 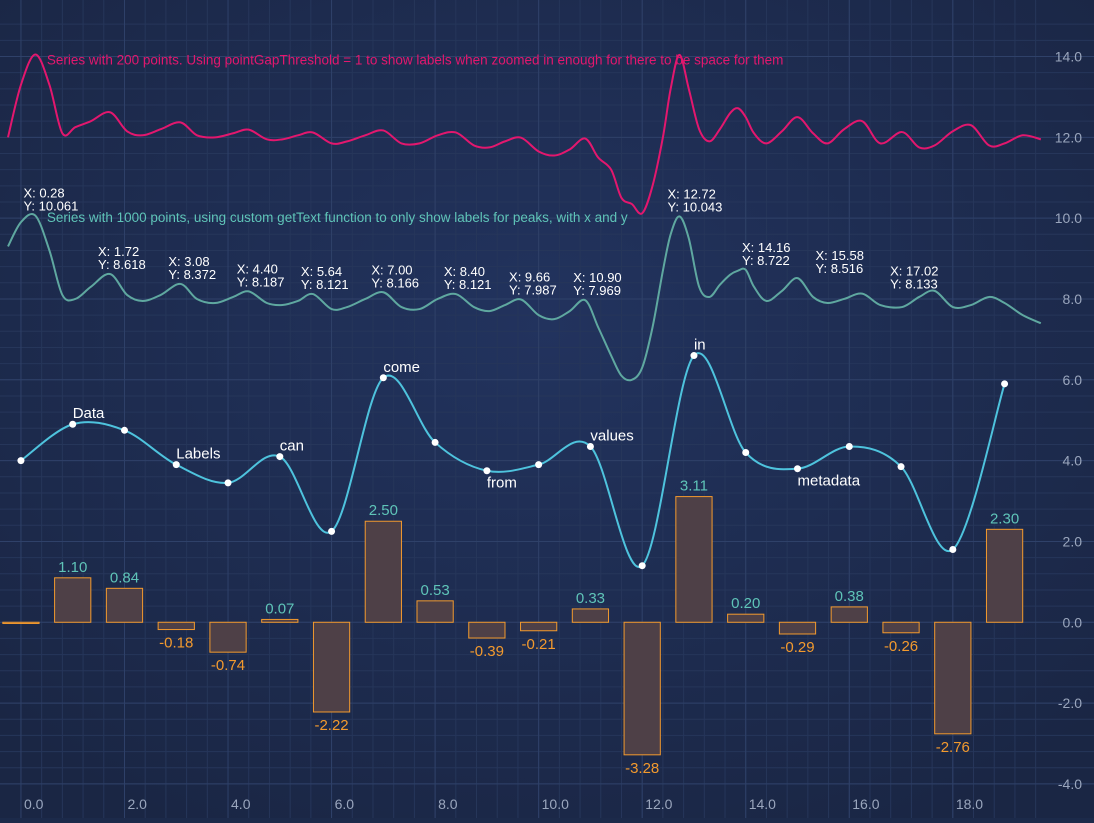 I want to click on x-tick-label: 0.0, so click(x=34, y=804).